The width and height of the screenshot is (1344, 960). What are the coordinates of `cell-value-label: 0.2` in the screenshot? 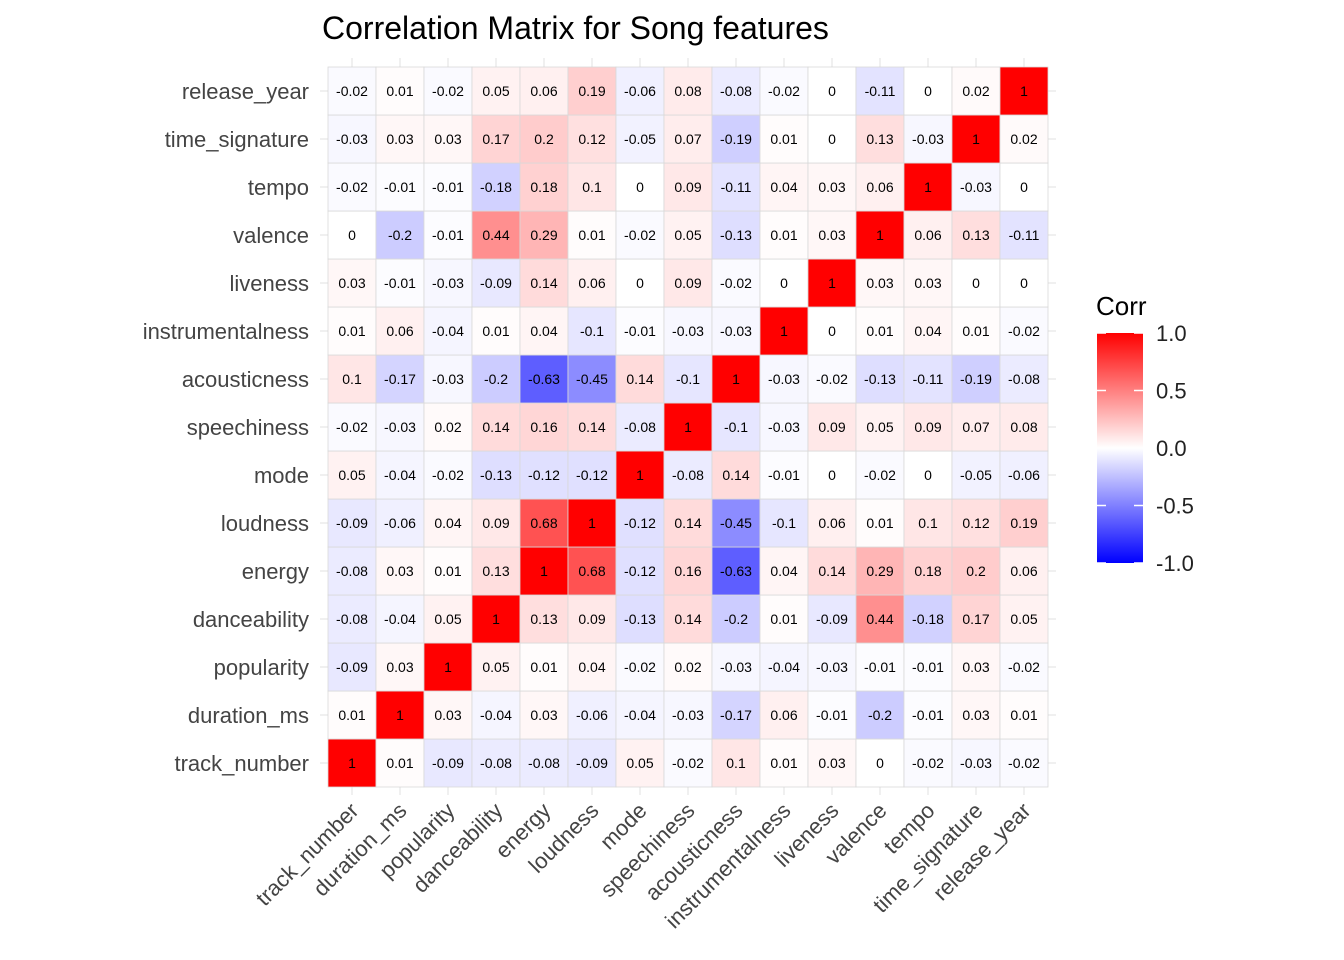 It's located at (544, 139).